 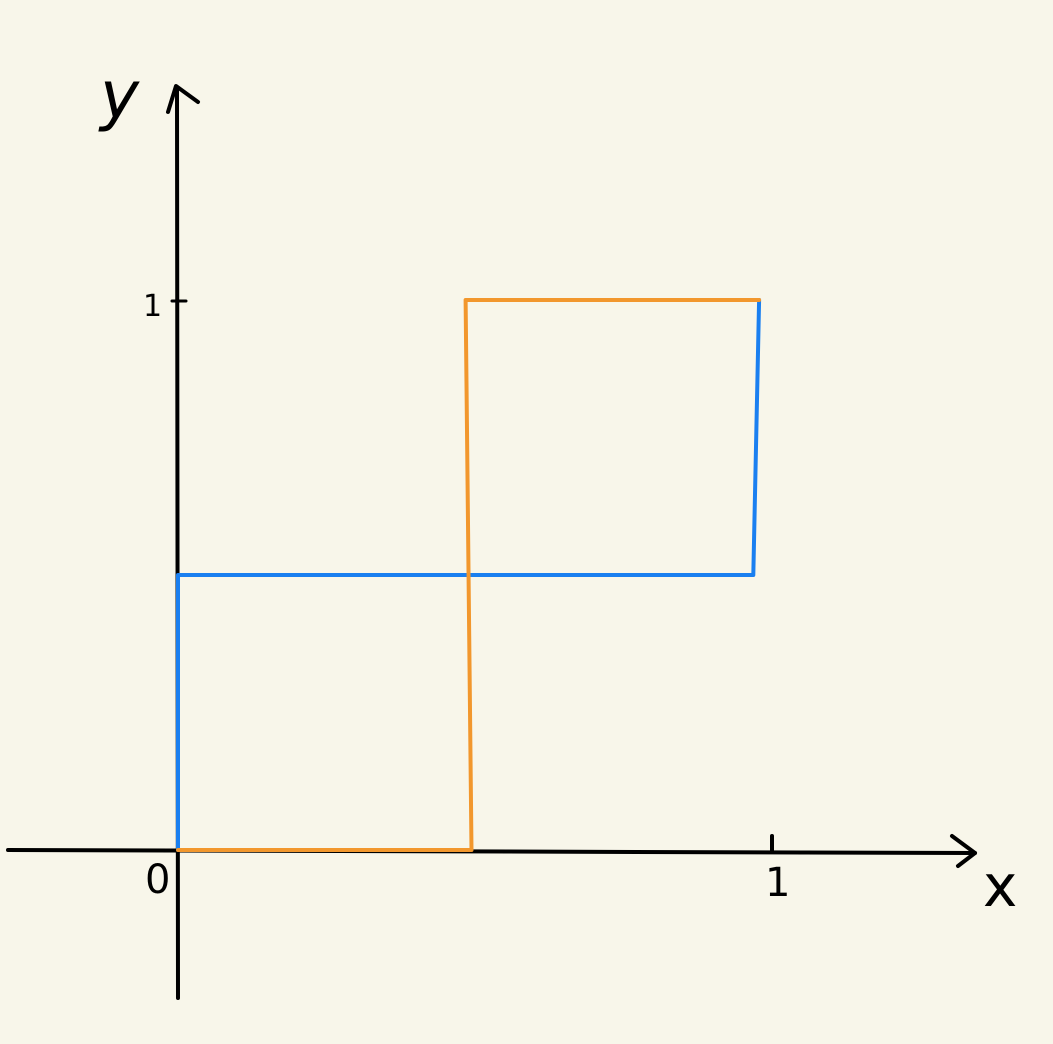 I want to click on x-tick-label-1: 1, so click(x=777, y=883).